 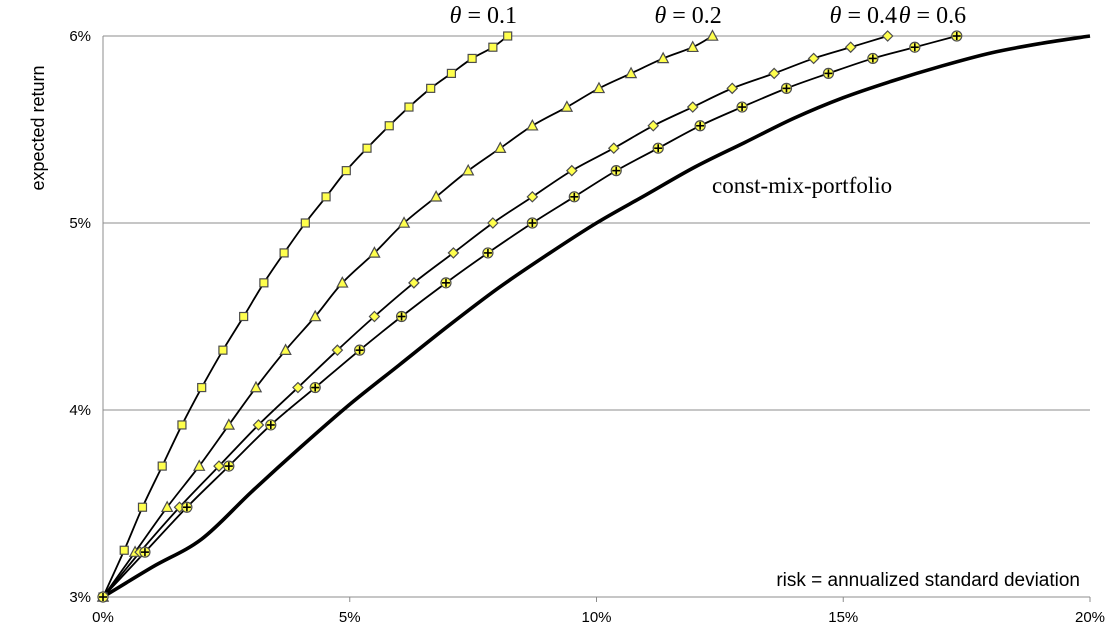 What do you see at coordinates (596, 617) in the screenshot?
I see `x-tick-label: 10%` at bounding box center [596, 617].